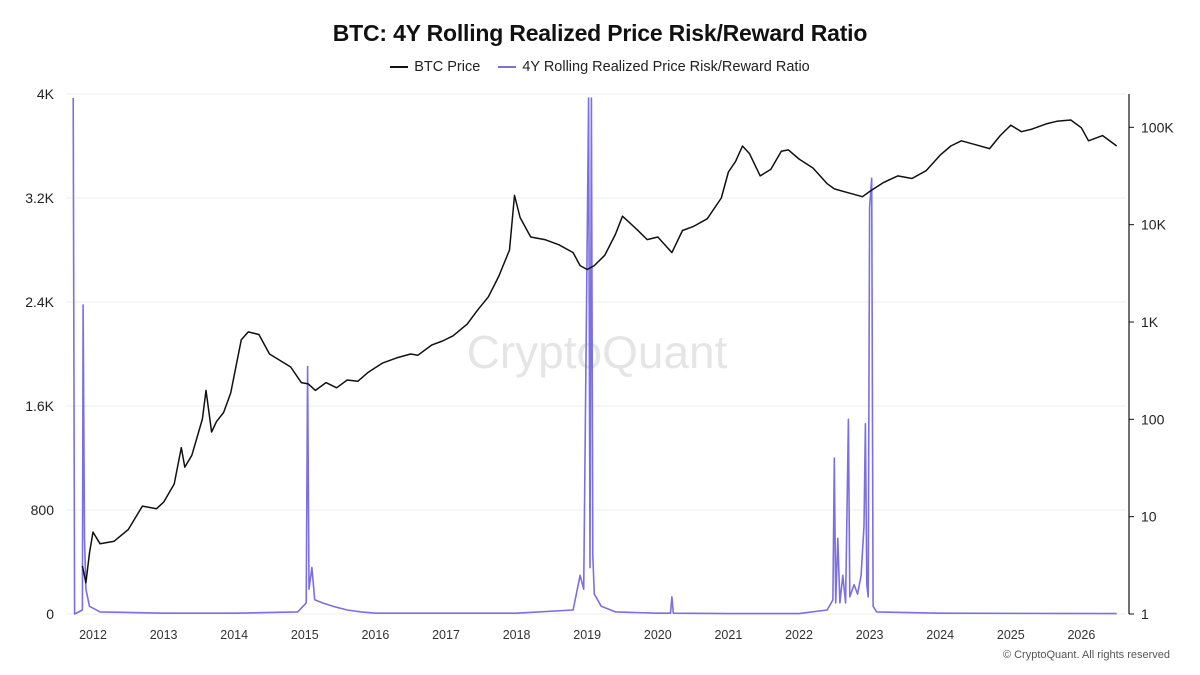 This screenshot has width=1200, height=675. What do you see at coordinates (799, 635) in the screenshot?
I see `x-tick-label: 2022` at bounding box center [799, 635].